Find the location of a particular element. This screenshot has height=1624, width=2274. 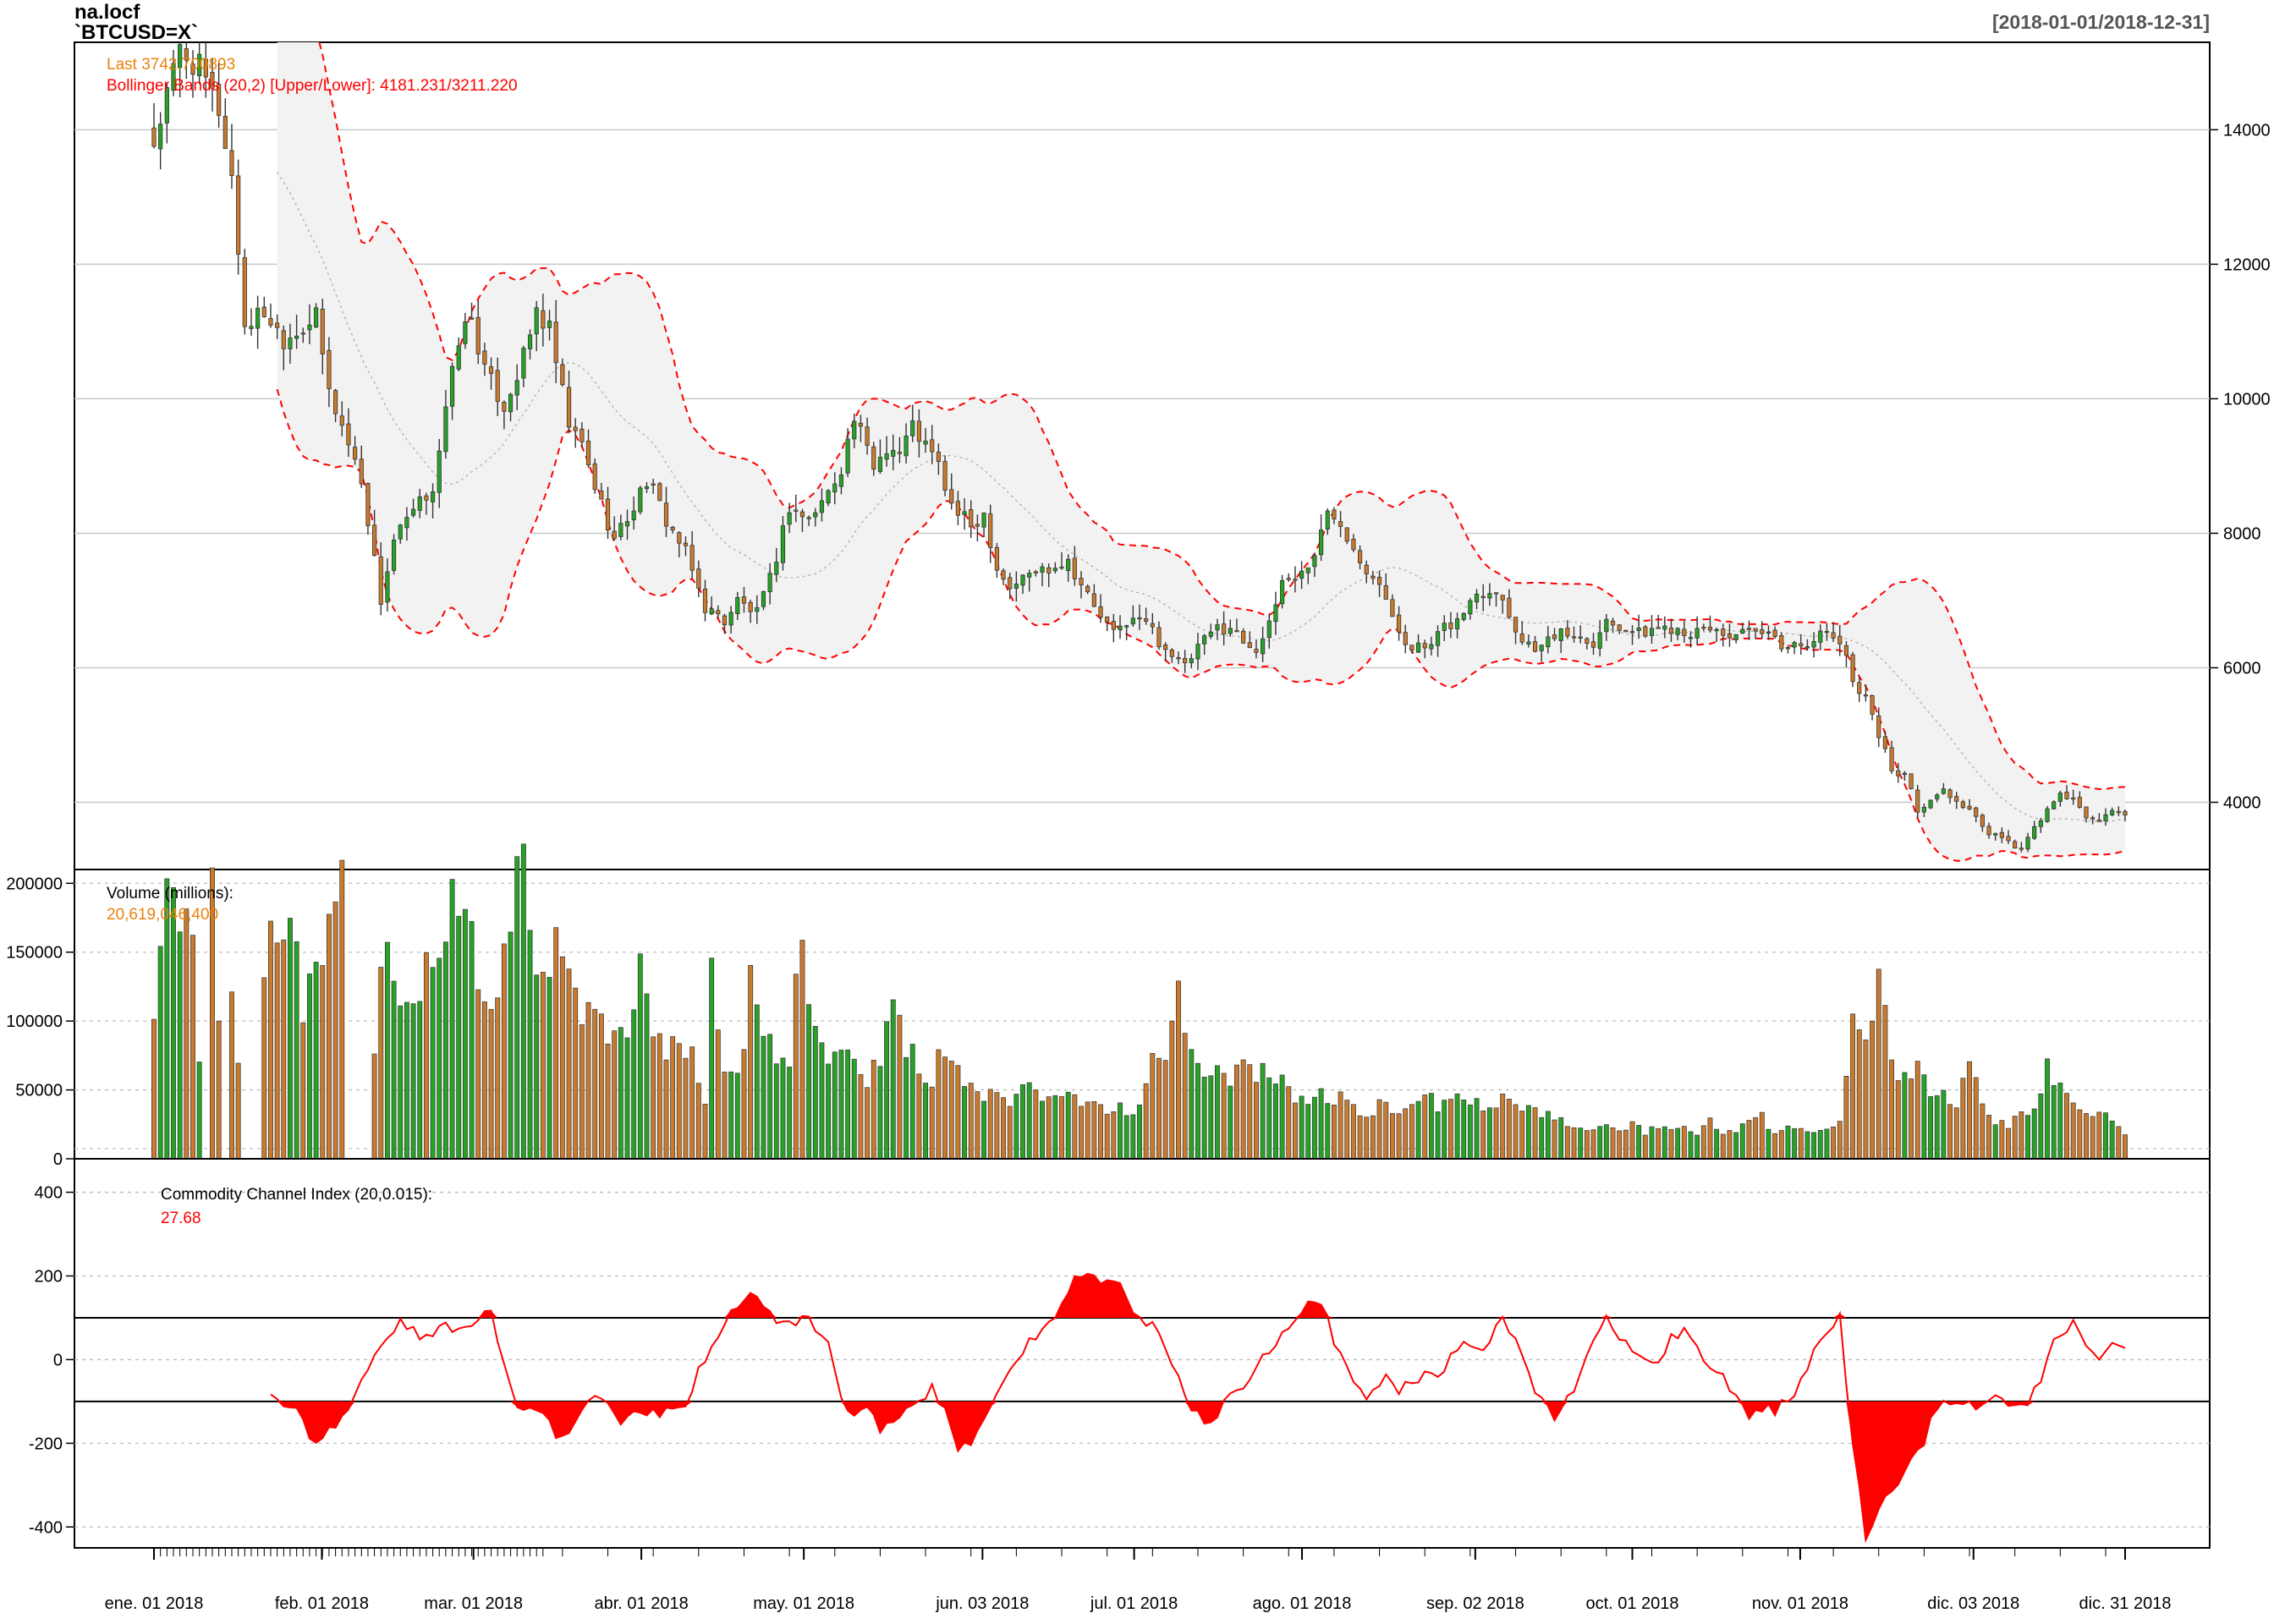

price-tick-label: 6000 is located at coordinates (2242, 669).